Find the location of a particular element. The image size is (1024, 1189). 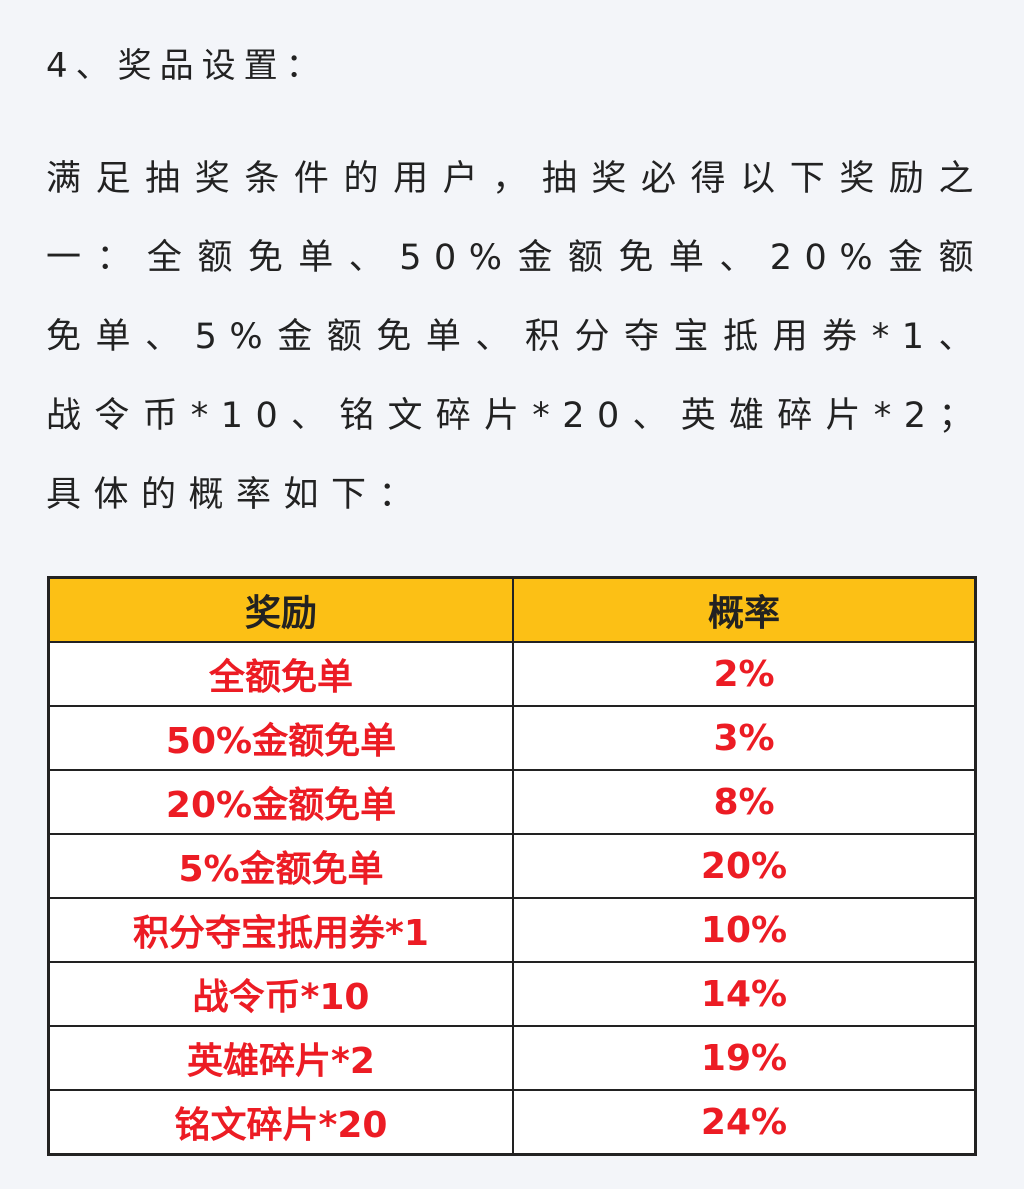

prize-cell: 50%金额免单 is located at coordinates (280, 738).